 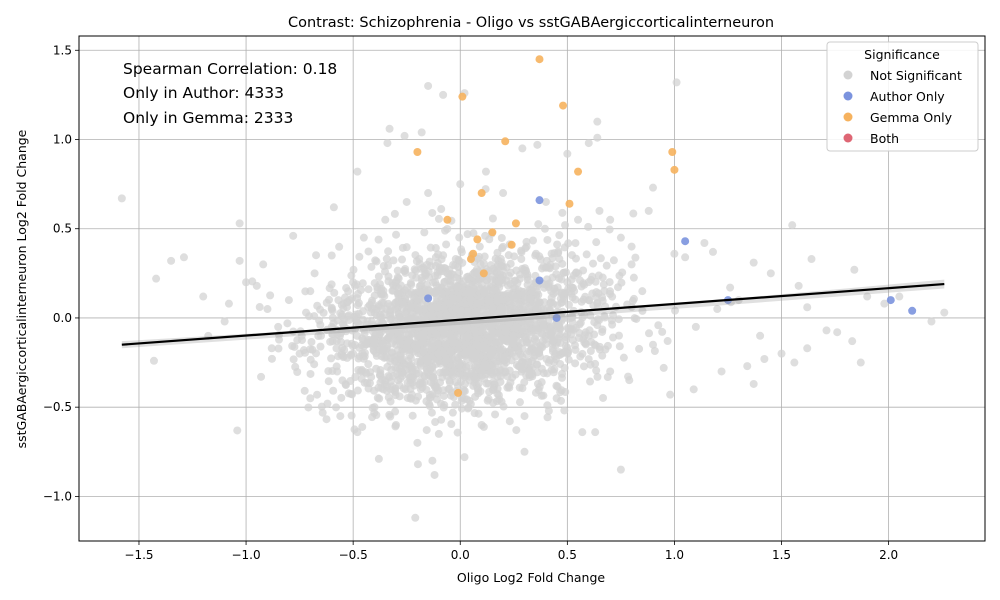 What do you see at coordinates (230, 69) in the screenshot?
I see `annotation-spearman: Spearman Correlation: 0.18` at bounding box center [230, 69].